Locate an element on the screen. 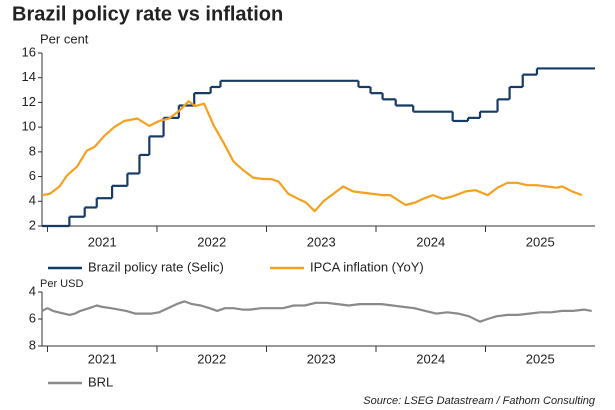 The image size is (615, 410). y-tick-label: 12 is located at coordinates (29, 101).